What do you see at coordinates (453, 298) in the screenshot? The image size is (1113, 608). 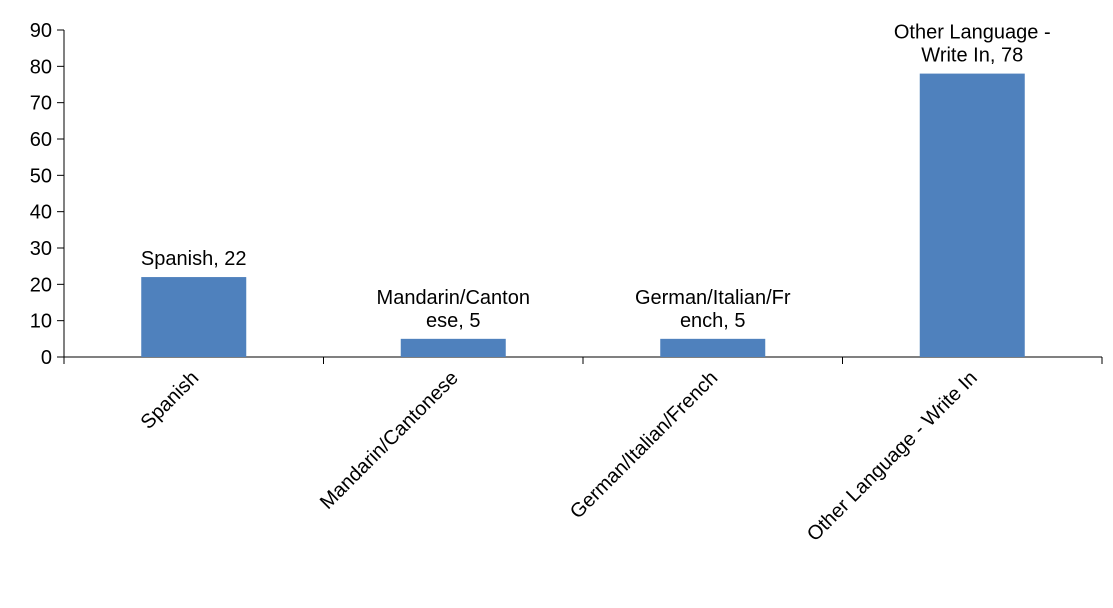 I see `data-label: Mandarin/Canton` at bounding box center [453, 298].